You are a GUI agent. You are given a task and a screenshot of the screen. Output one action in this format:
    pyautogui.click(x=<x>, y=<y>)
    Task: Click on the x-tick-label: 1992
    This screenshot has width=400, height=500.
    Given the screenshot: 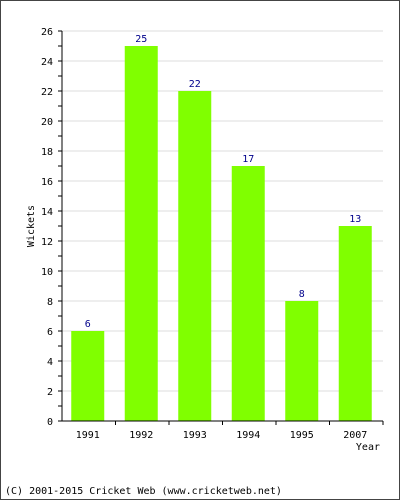 What is the action you would take?
    pyautogui.click(x=141, y=435)
    